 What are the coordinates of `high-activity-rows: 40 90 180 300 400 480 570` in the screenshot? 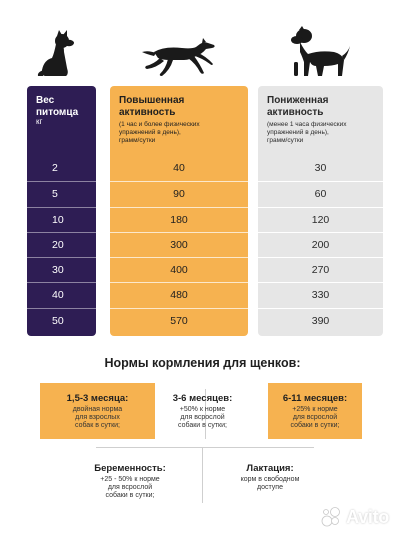 It's located at (179, 244).